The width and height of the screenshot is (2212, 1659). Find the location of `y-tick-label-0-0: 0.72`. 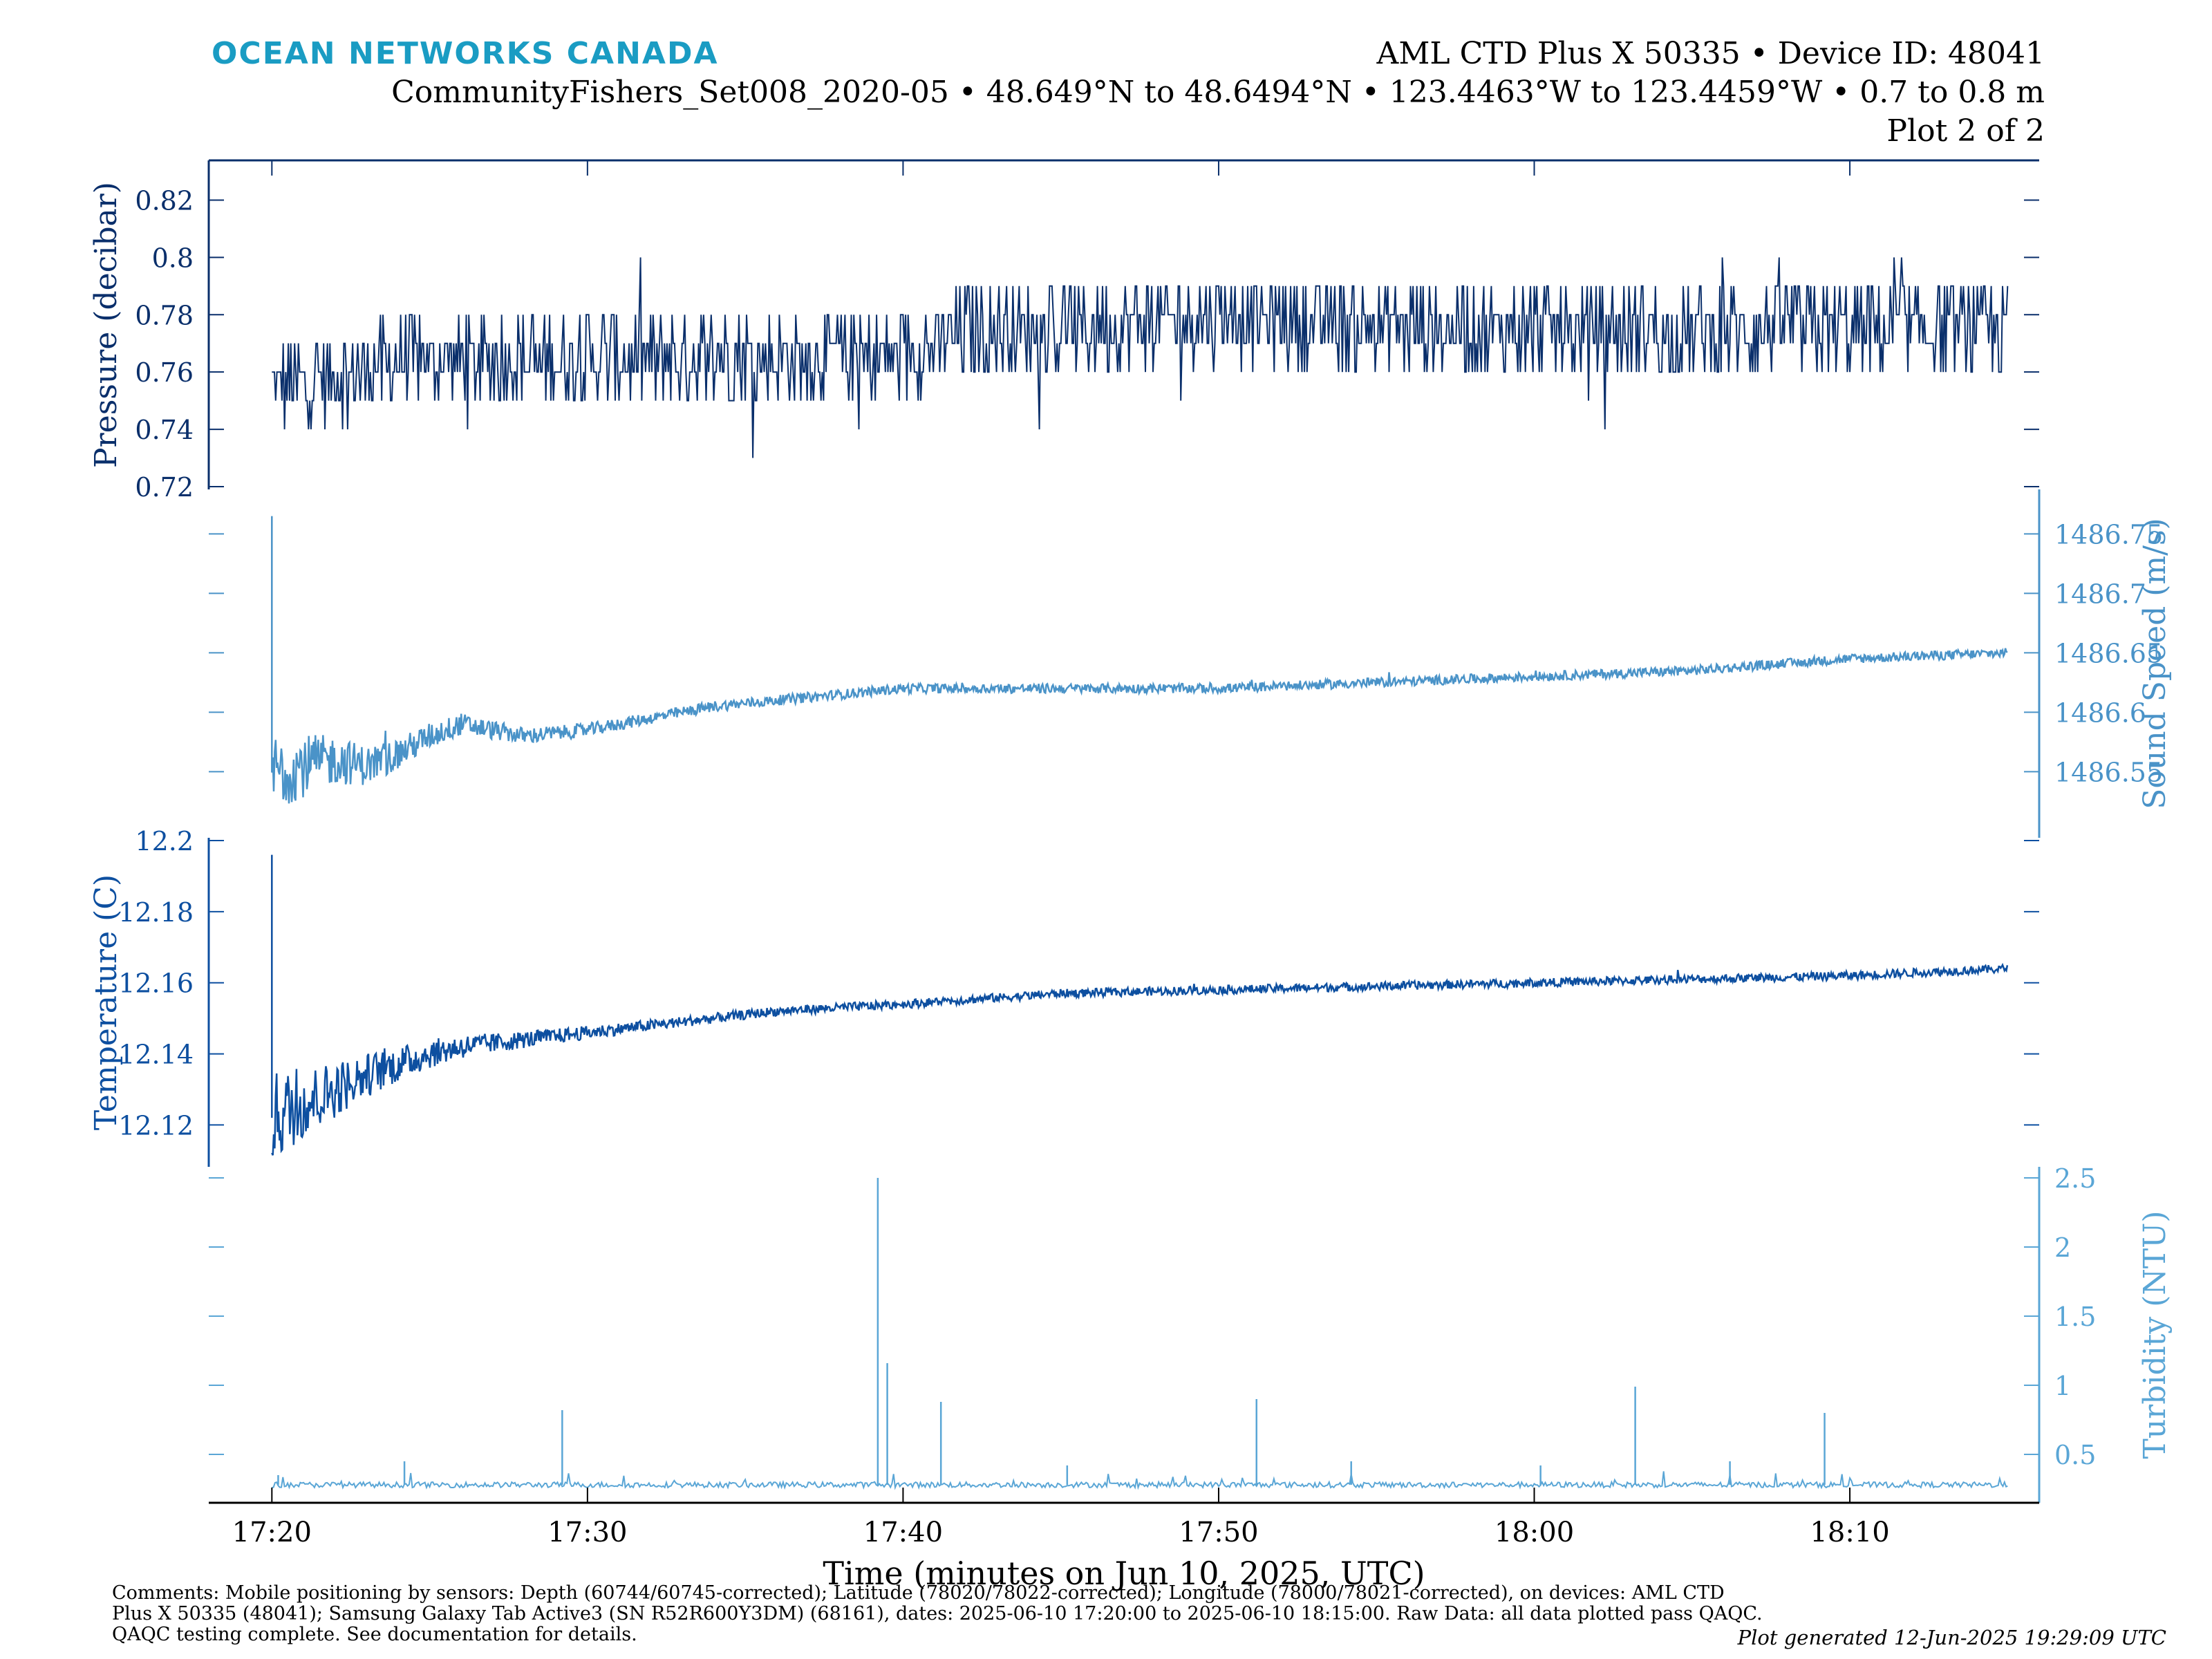

y-tick-label-0-0: 0.72 is located at coordinates (164, 488).